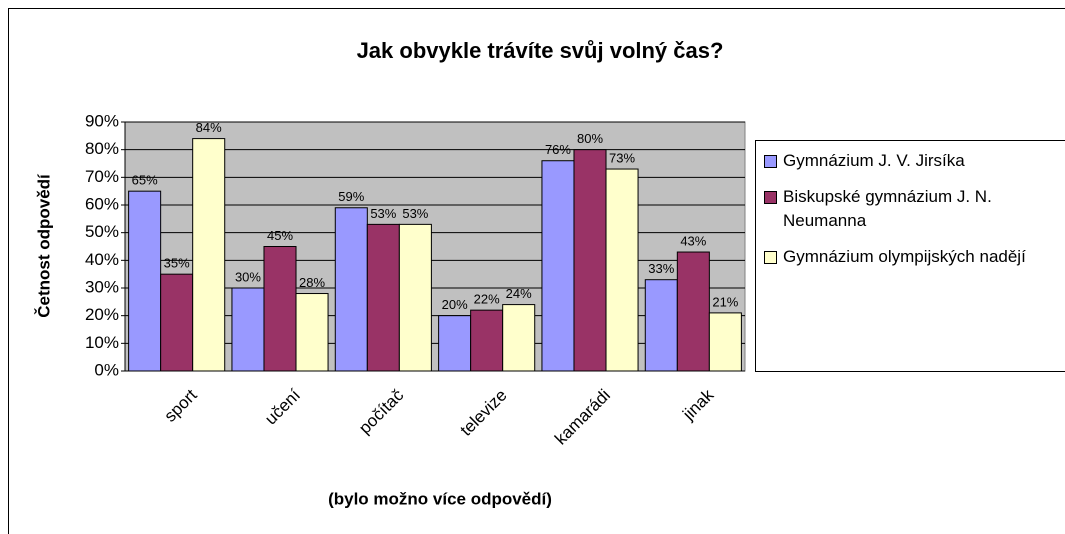  Describe the element at coordinates (487, 299) in the screenshot. I see `value-label: 22%` at that location.